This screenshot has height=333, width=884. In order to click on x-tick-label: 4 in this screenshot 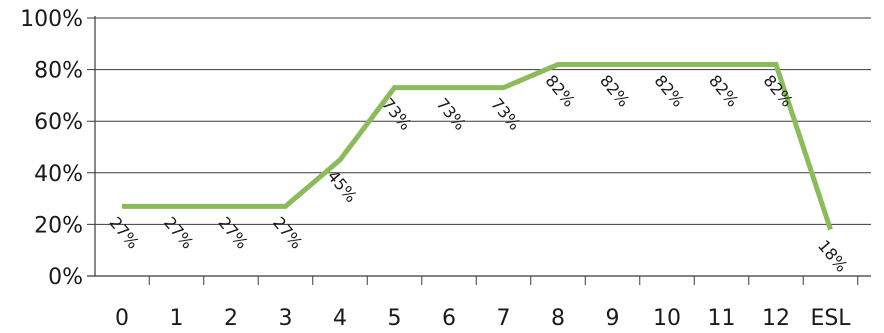, I will do `click(340, 318)`.